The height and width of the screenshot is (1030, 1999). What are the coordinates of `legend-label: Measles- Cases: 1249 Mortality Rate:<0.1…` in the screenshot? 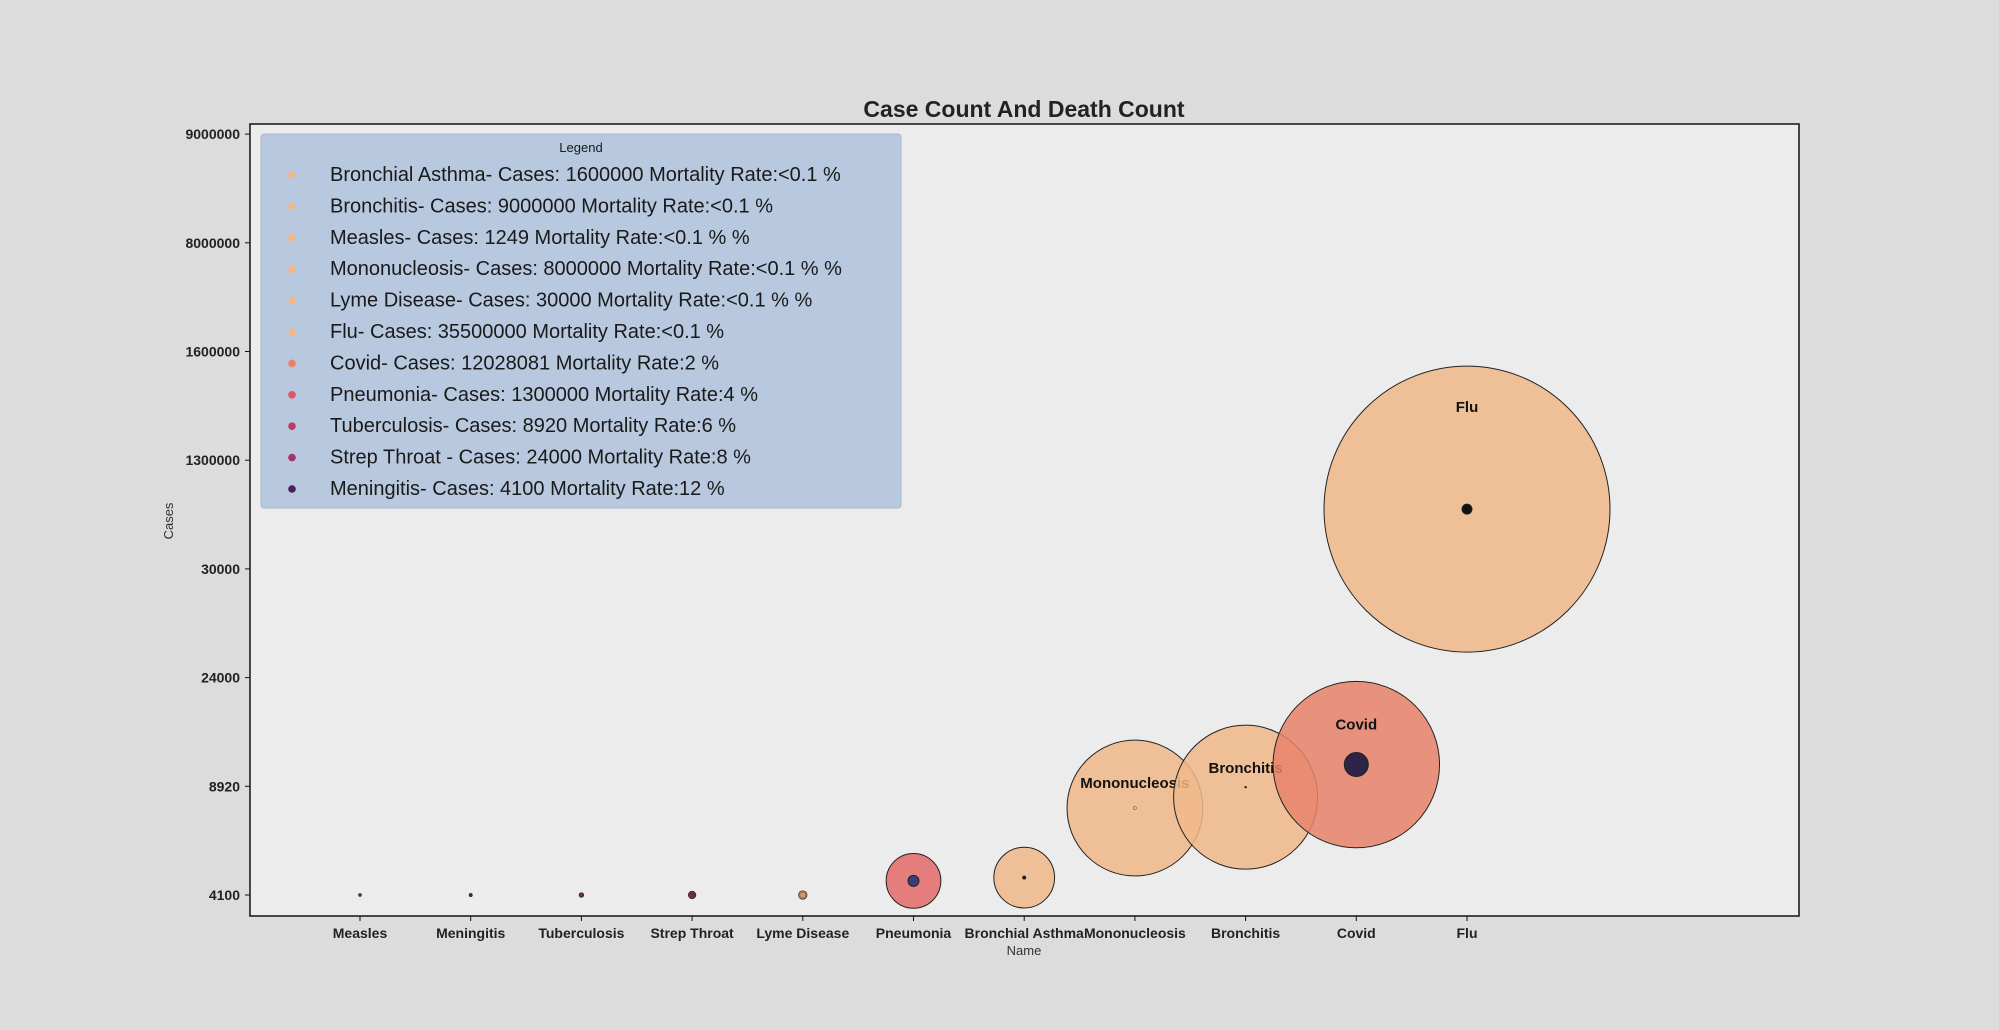 It's located at (540, 238).